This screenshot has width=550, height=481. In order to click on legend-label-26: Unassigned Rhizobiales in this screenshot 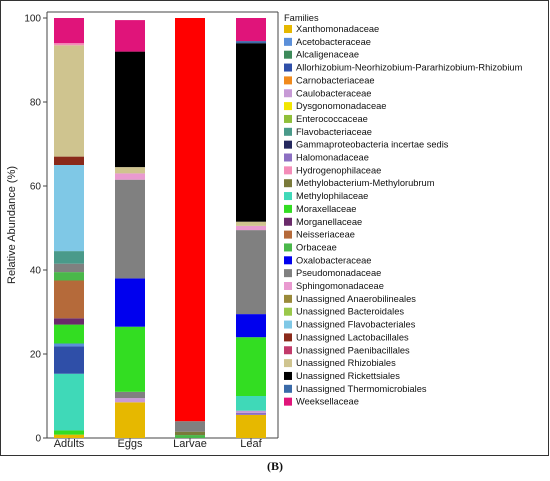, I will do `click(346, 363)`.